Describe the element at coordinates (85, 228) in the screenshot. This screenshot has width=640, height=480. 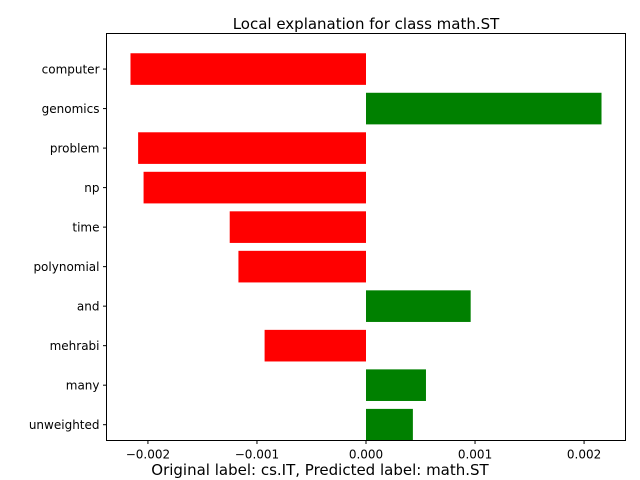
I see `y-tick-label: time` at that location.